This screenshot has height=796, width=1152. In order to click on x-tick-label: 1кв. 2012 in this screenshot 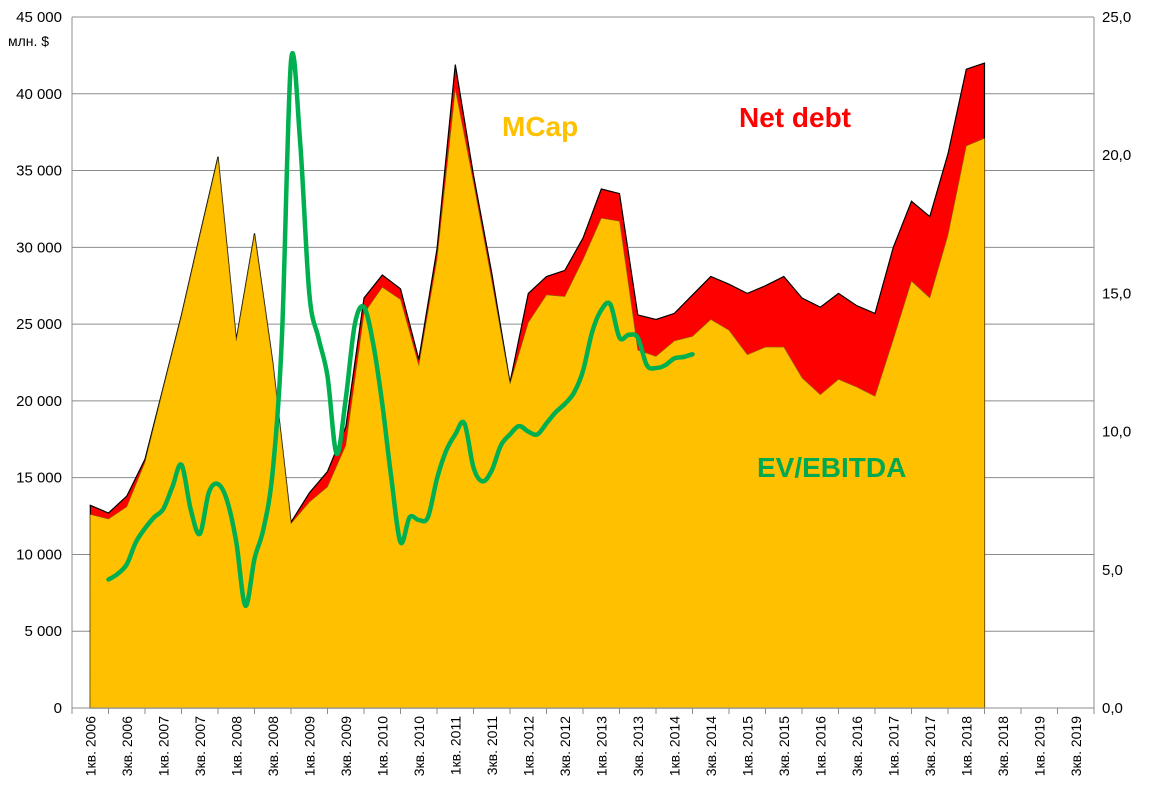, I will do `click(528, 746)`.